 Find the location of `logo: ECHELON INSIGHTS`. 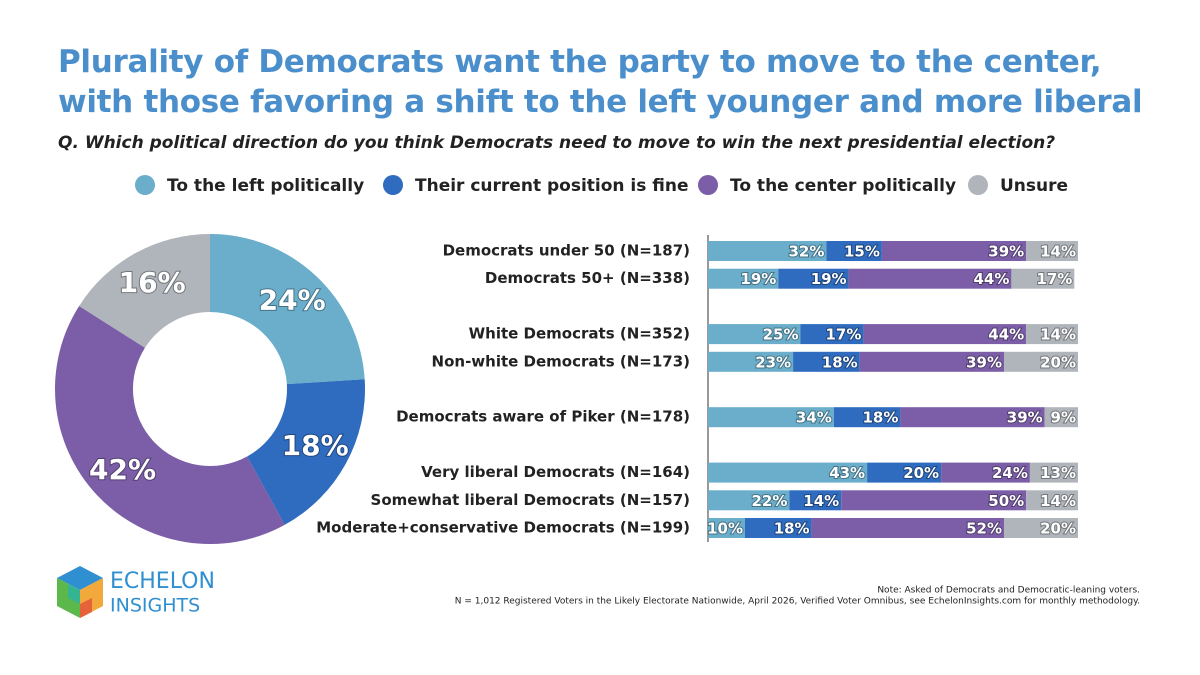

logo: ECHELON INSIGHTS is located at coordinates (136, 592).